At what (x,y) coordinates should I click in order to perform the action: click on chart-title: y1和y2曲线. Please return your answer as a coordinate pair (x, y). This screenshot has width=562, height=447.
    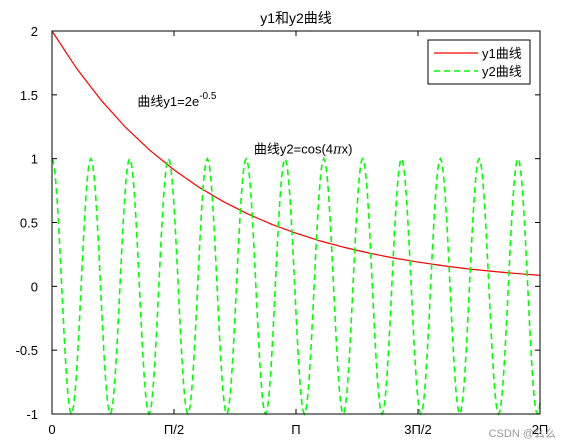
    Looking at the image, I should click on (296, 18).